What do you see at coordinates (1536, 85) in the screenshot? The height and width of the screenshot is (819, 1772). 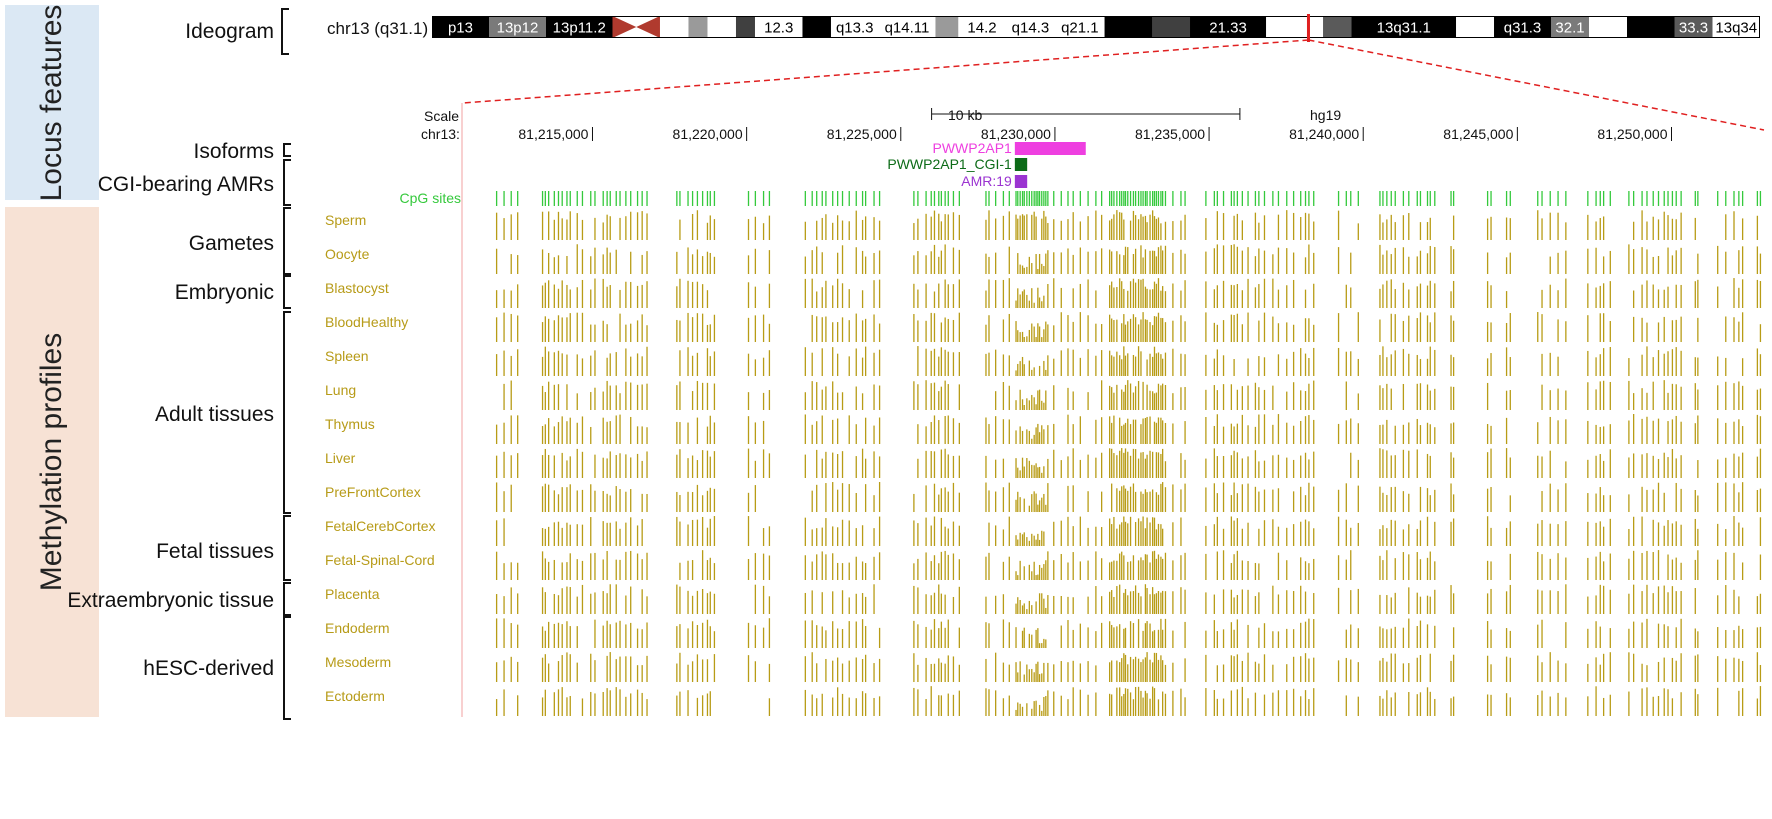 I see `zoom-line-right` at bounding box center [1536, 85].